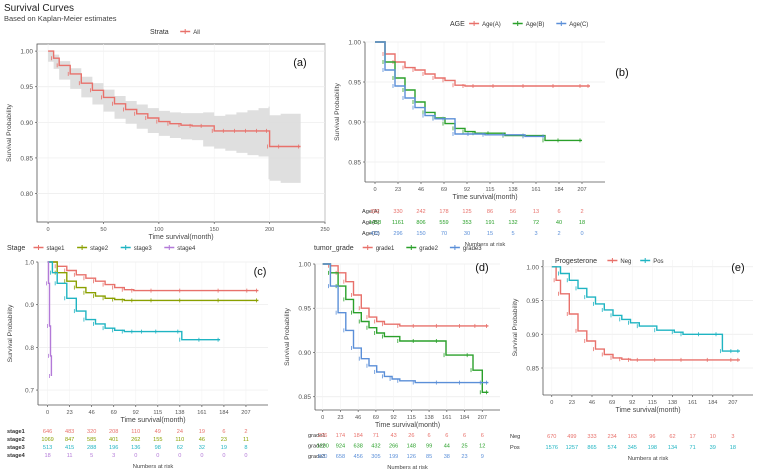  Describe the element at coordinates (180, 448) in the screenshot. I see `risk-value: 62` at that location.